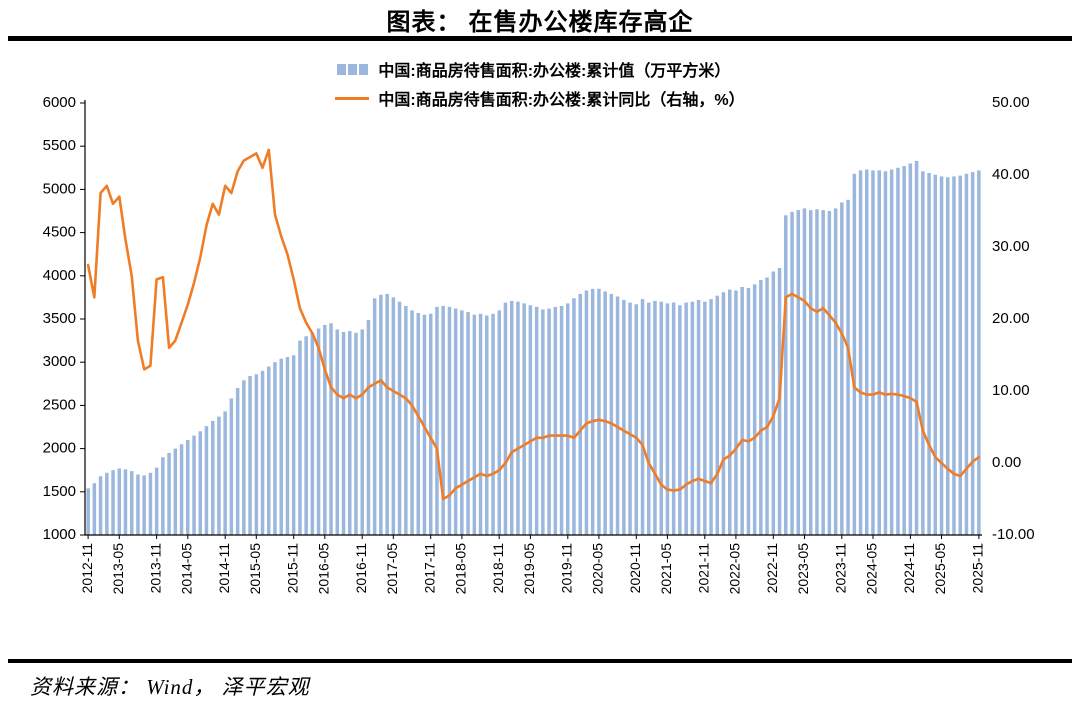 The image size is (1080, 715). Describe the element at coordinates (59, 145) in the screenshot. I see `svg-text: 5500` at that location.